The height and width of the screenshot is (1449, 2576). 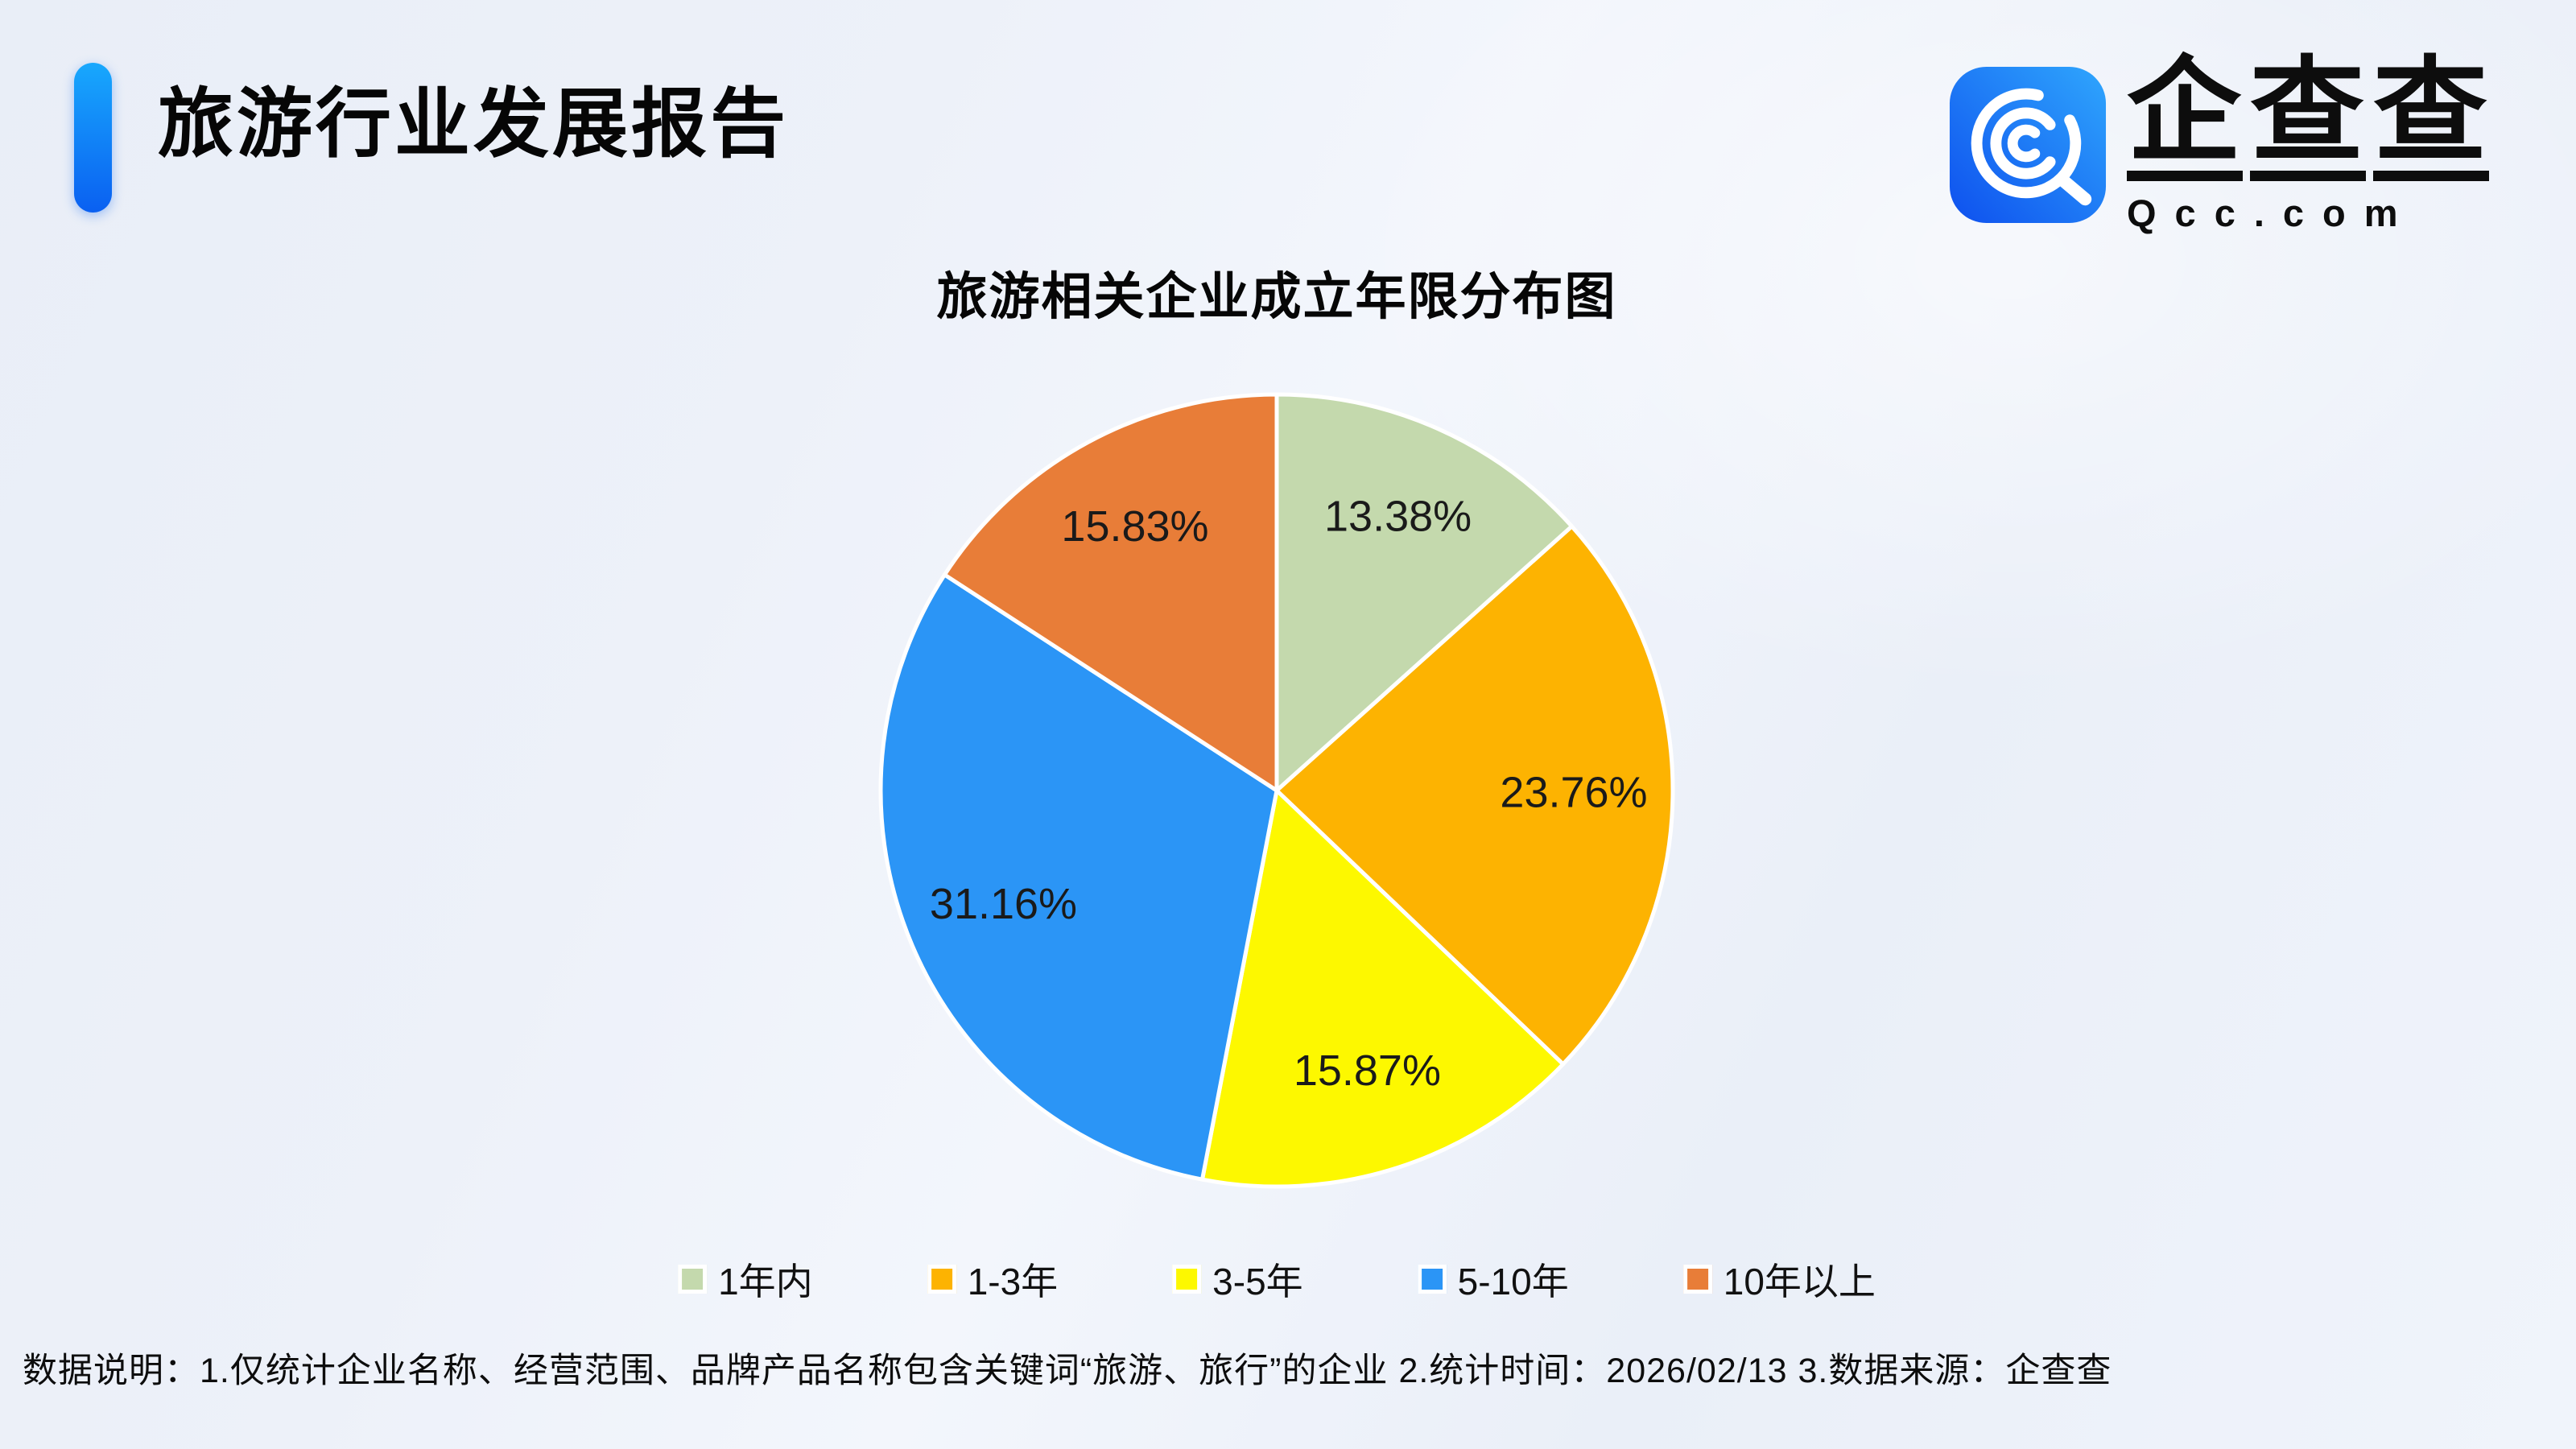 What do you see at coordinates (2272, 213) in the screenshot?
I see `logo-domain: Qcc.com` at bounding box center [2272, 213].